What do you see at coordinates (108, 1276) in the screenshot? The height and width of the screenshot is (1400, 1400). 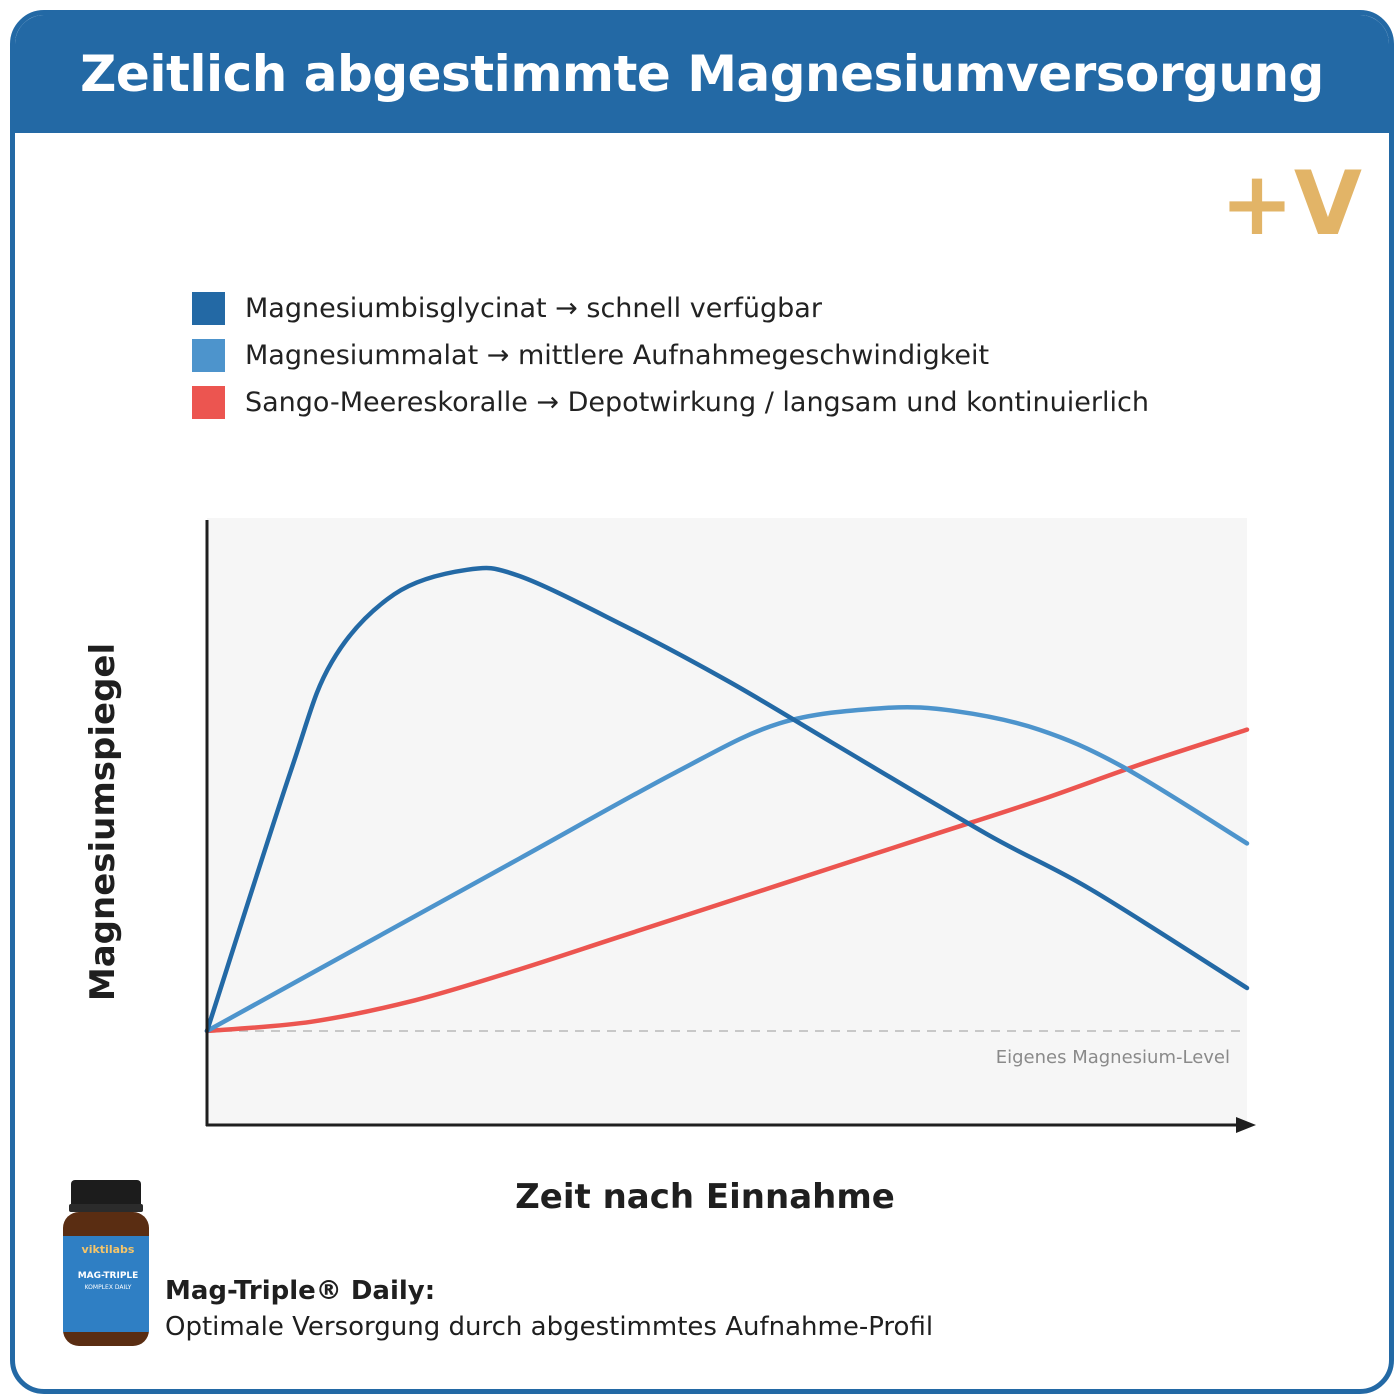 I see `product-name-label: MAG-TRIPLE` at bounding box center [108, 1276].